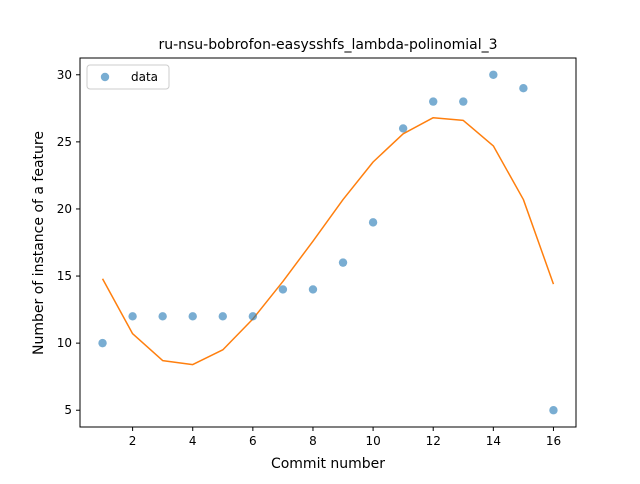  What do you see at coordinates (553, 441) in the screenshot?
I see `x-tick-label: 16` at bounding box center [553, 441].